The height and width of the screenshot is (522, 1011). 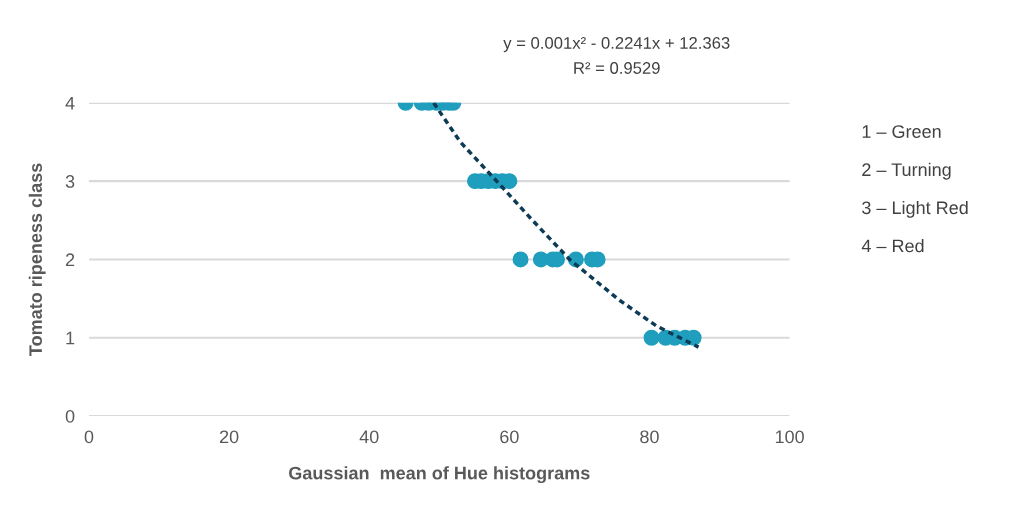 I want to click on x-tick-label: 60, so click(x=509, y=437).